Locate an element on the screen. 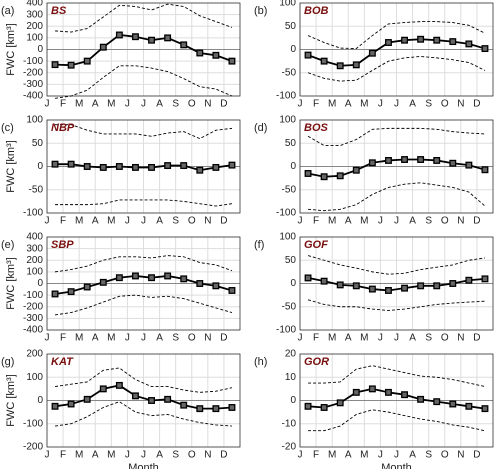 The height and width of the screenshot is (469, 500). x-axis-label: Month is located at coordinates (396, 465).